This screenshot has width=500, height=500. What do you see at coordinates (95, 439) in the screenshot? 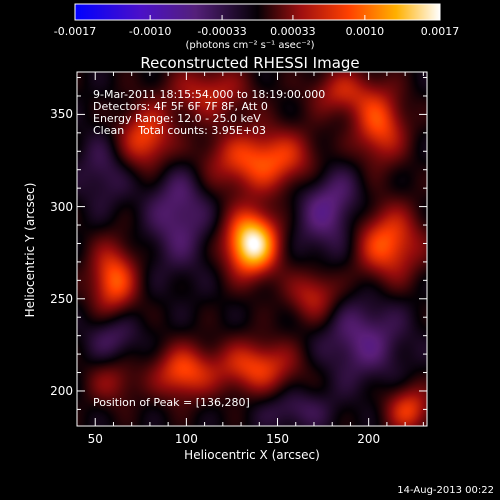
I see `x-tick-label: 50` at bounding box center [95, 439].